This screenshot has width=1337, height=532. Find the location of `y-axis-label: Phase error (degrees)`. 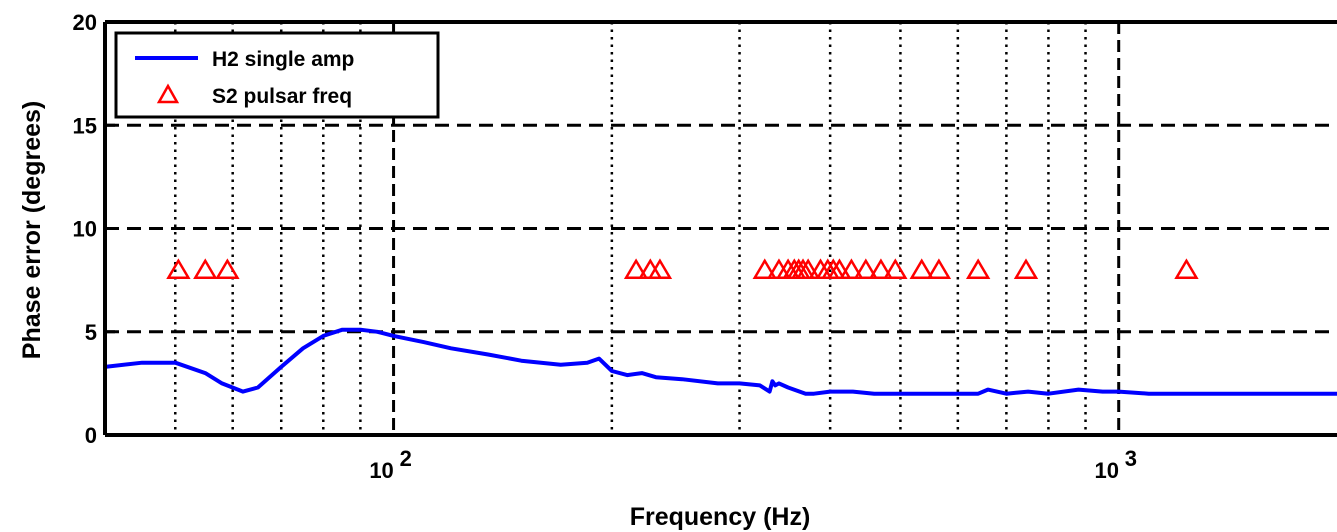

y-axis-label: Phase error (degrees) is located at coordinates (32, 230).